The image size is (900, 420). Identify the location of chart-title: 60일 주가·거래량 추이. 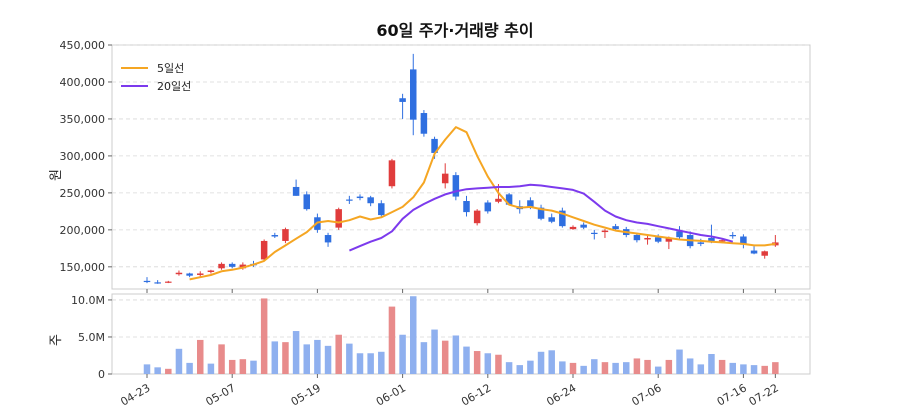
(454, 30).